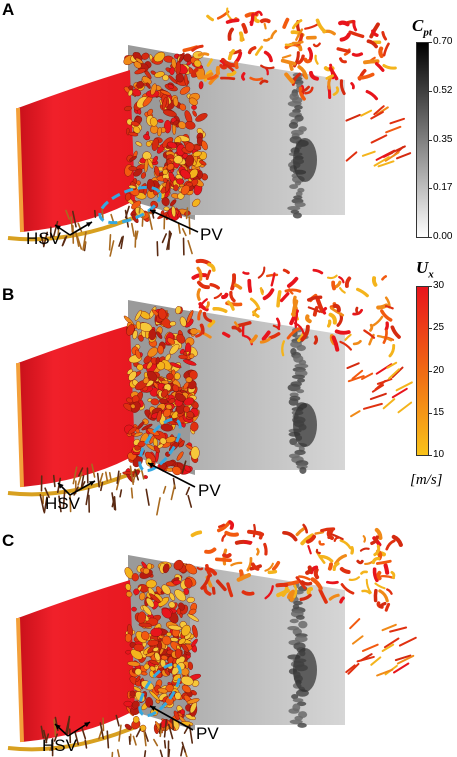  Describe the element at coordinates (8, 294) in the screenshot. I see `panel-letter: B` at that location.